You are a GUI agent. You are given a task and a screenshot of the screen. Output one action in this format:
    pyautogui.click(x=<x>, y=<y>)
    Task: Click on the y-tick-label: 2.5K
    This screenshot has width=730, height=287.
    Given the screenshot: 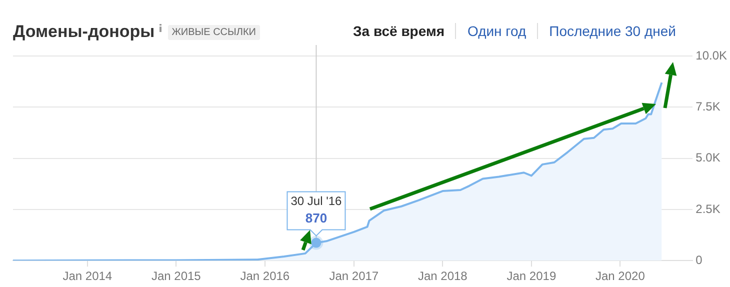 What is the action you would take?
    pyautogui.click(x=708, y=209)
    